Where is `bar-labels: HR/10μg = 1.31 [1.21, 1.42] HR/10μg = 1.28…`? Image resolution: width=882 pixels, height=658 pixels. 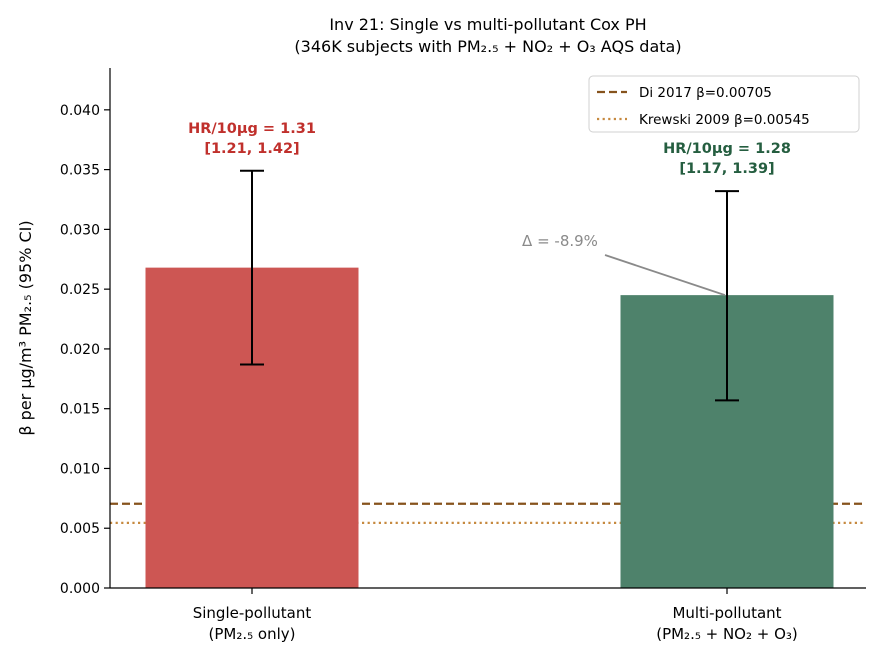 bar-labels: HR/10μg = 1.31 [1.21, 1.42] HR/10μg = 1.28… is located at coordinates (489, 149).